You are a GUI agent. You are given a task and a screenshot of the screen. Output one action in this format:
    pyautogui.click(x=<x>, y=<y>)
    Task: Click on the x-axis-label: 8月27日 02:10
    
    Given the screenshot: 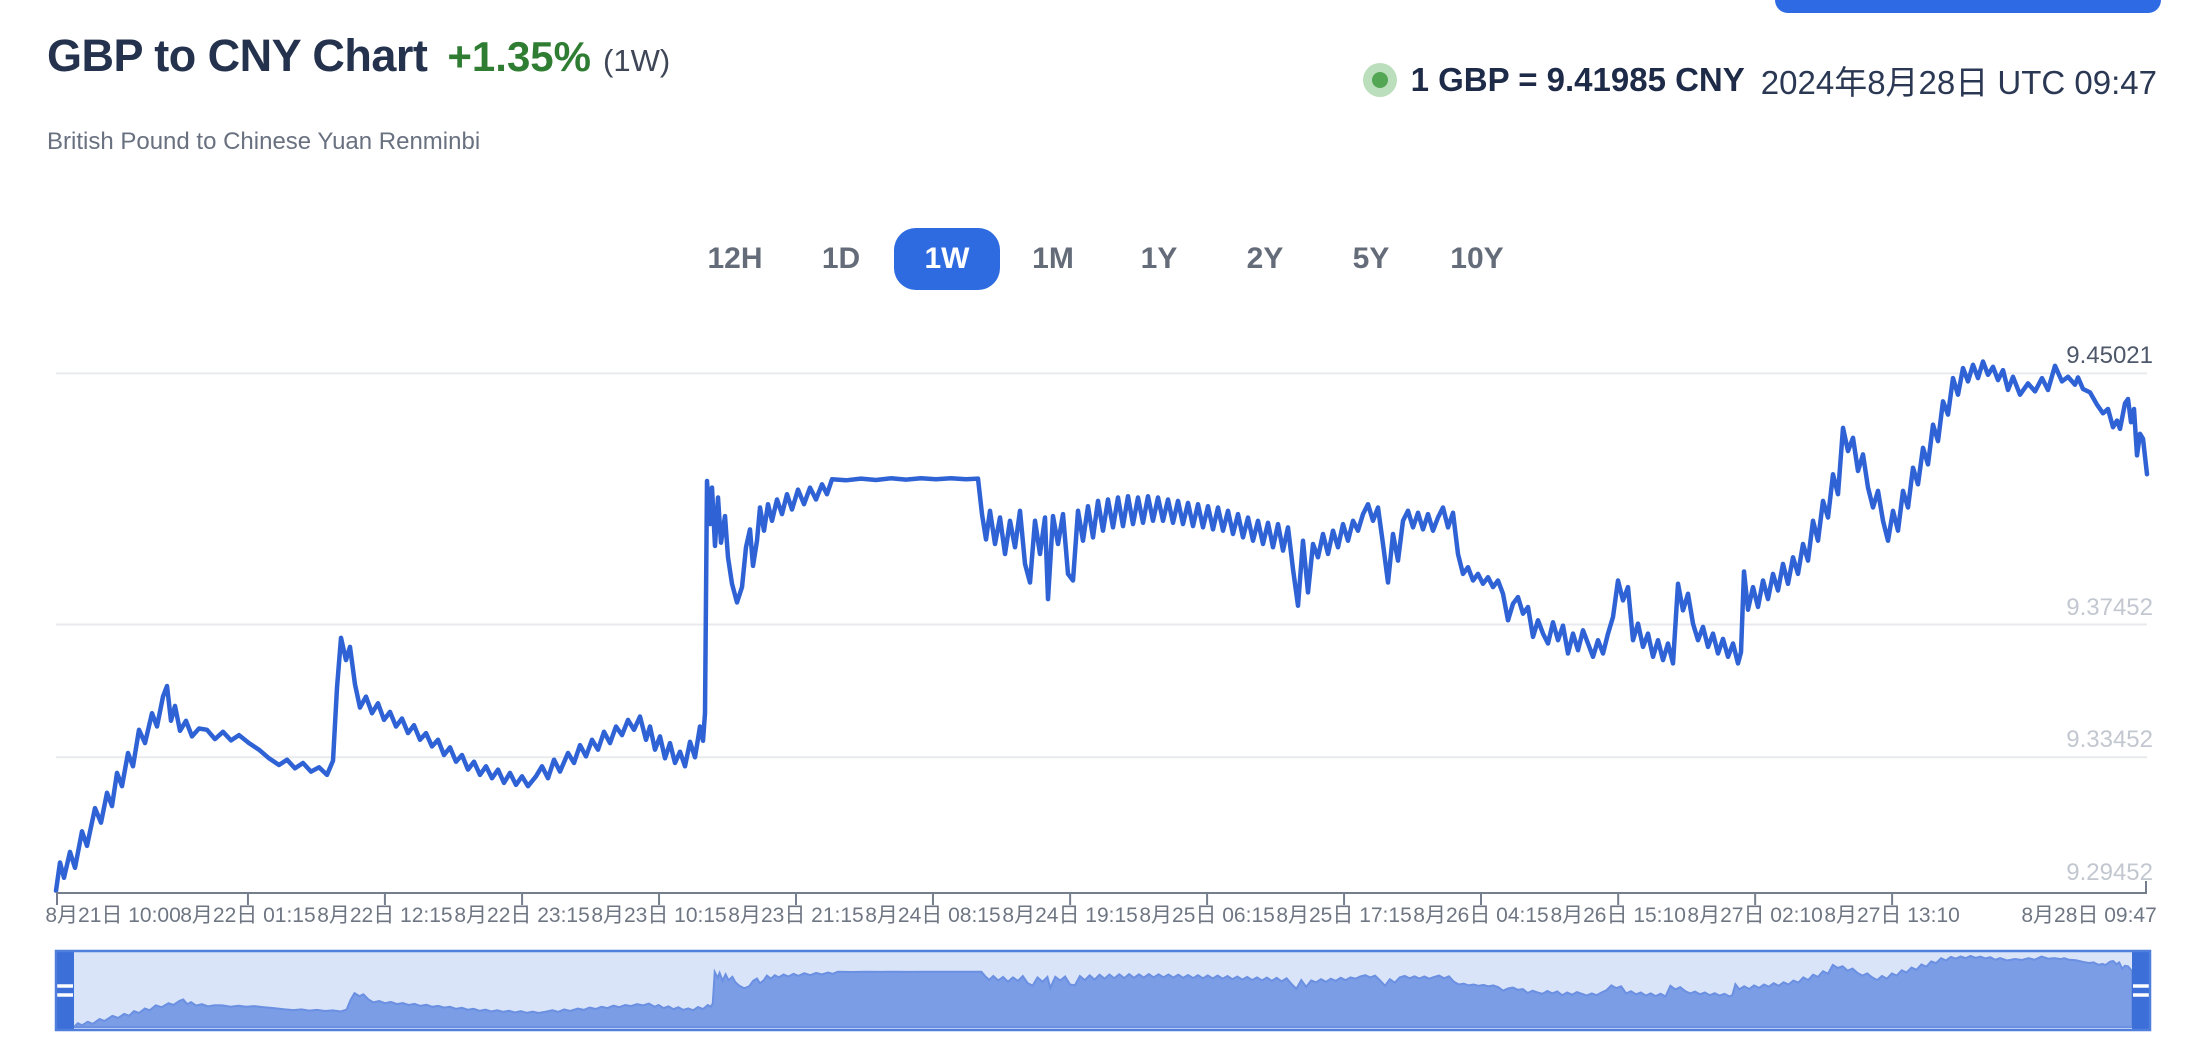 What is the action you would take?
    pyautogui.click(x=1755, y=915)
    